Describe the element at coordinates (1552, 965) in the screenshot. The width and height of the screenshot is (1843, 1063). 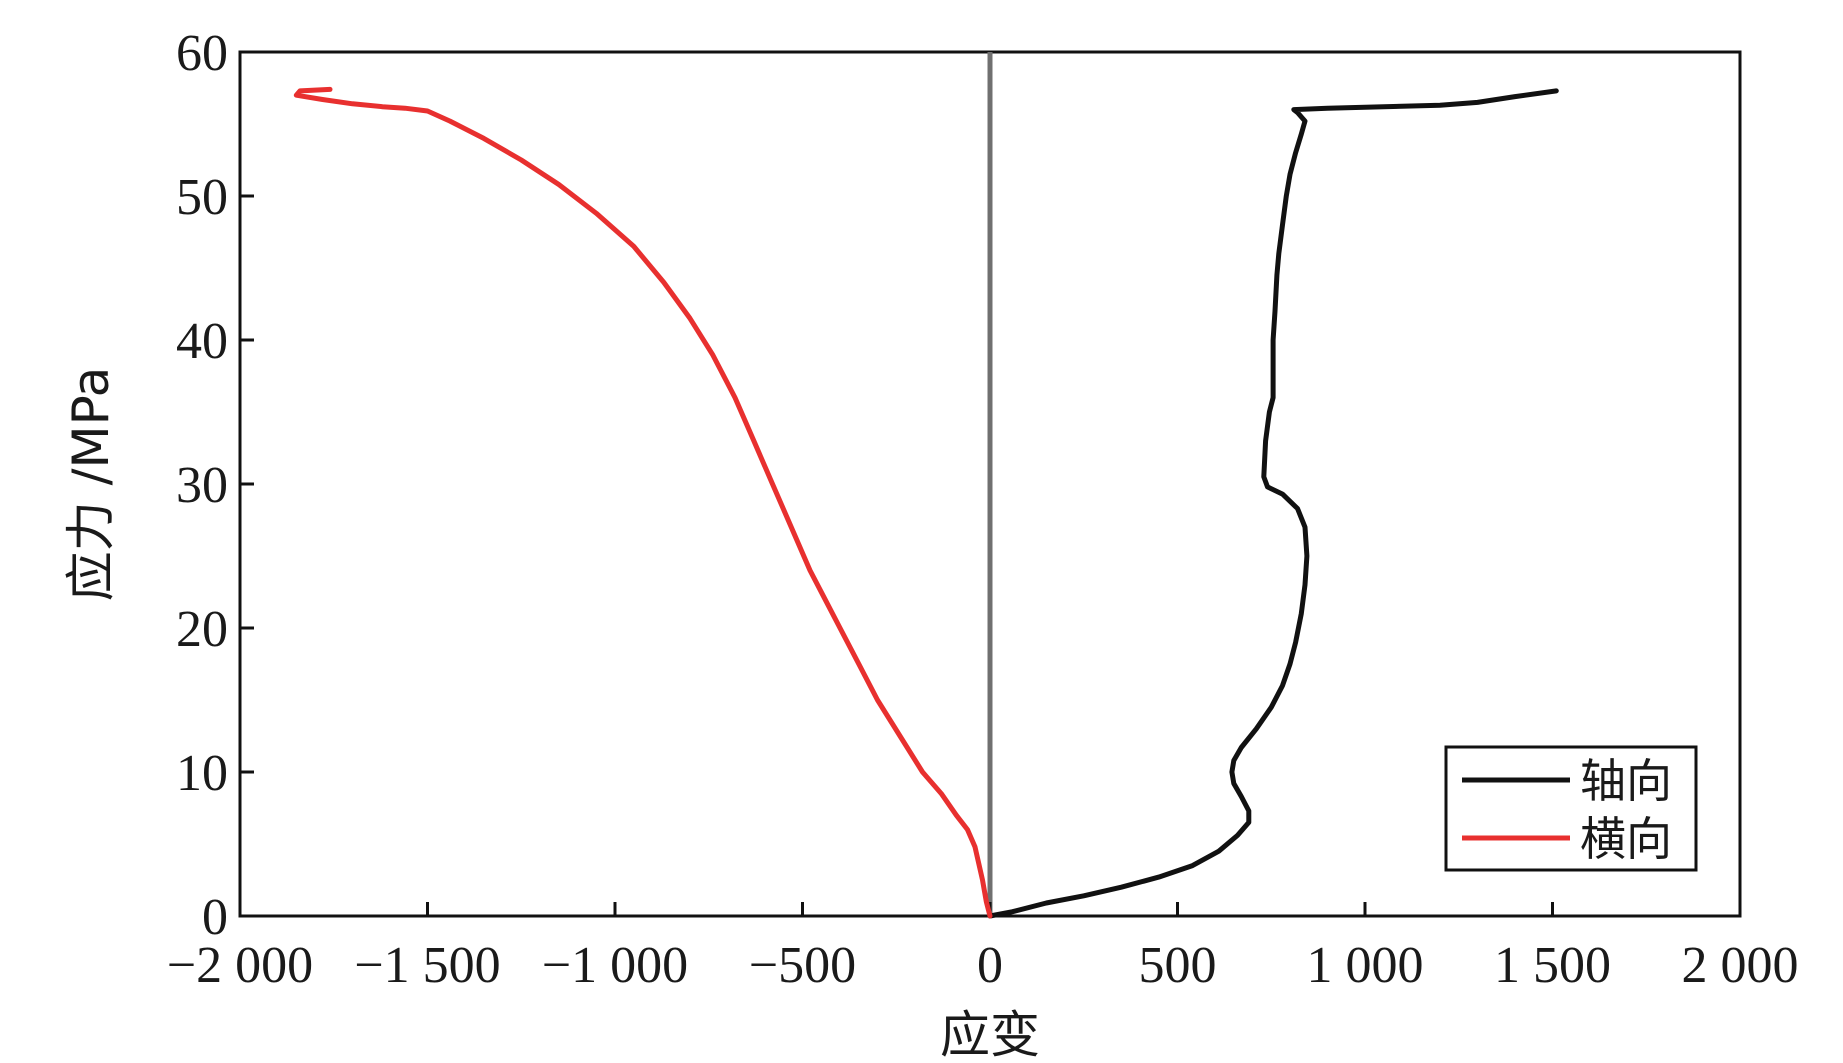
I see `x-tick-label: 1 500` at that location.